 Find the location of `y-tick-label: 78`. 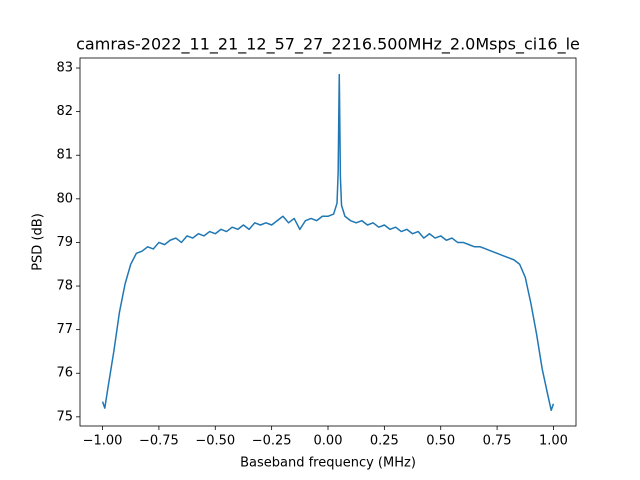

y-tick-label: 78 is located at coordinates (64, 286).